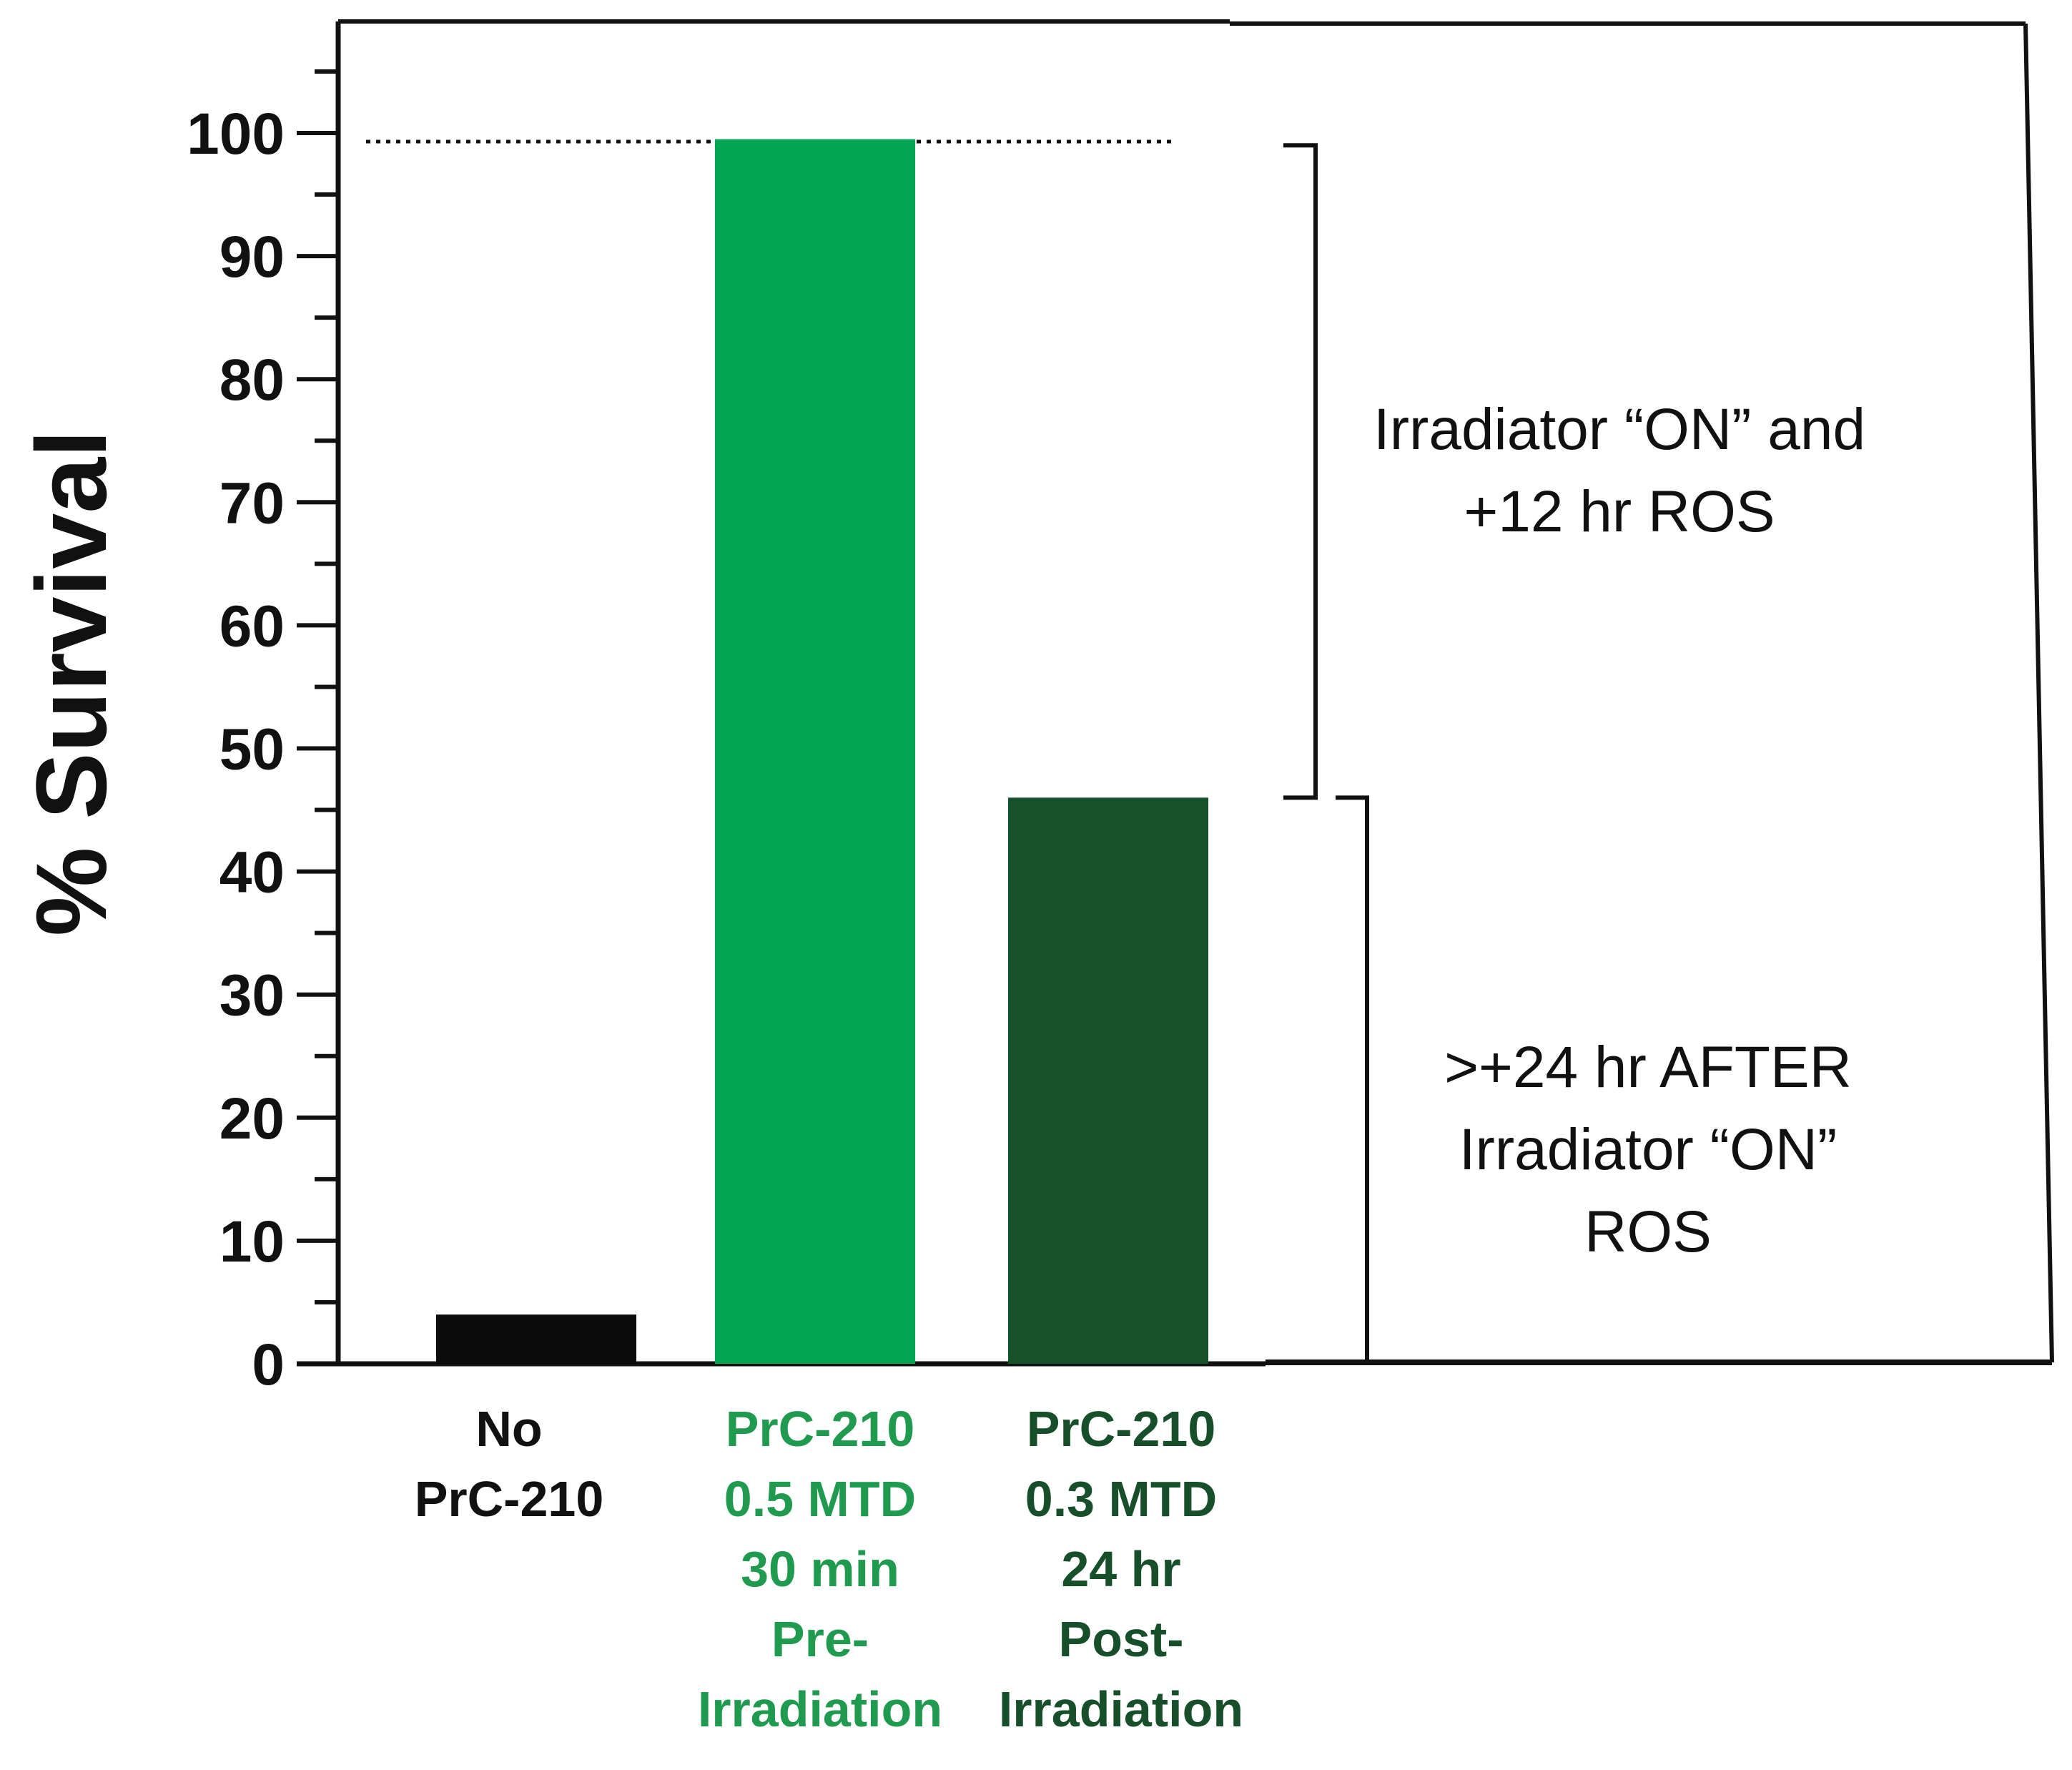 Image resolution: width=2072 pixels, height=1770 pixels. What do you see at coordinates (252, 749) in the screenshot?
I see `y-tick-label: 50` at bounding box center [252, 749].